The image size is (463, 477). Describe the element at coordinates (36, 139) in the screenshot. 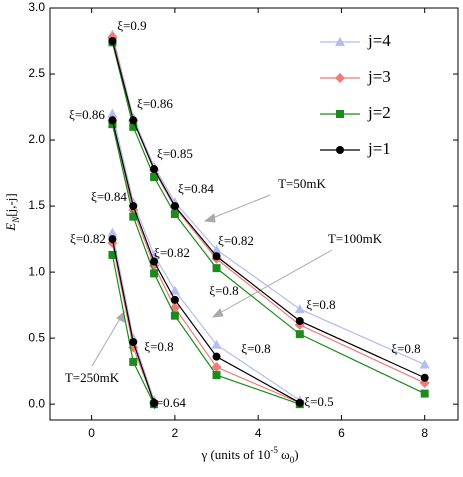

I see `y-tick-label: 2.0` at that location.